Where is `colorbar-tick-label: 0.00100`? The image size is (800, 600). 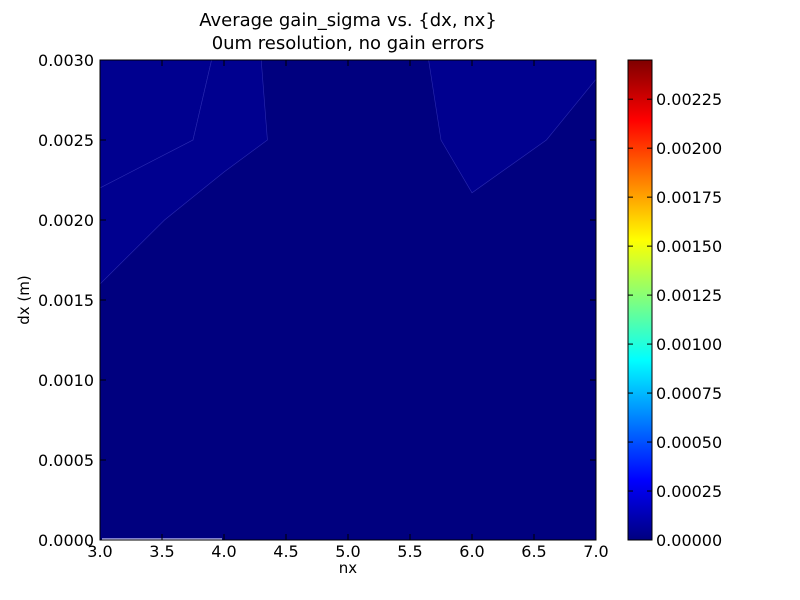
colorbar-tick-label: 0.00100 is located at coordinates (689, 344).